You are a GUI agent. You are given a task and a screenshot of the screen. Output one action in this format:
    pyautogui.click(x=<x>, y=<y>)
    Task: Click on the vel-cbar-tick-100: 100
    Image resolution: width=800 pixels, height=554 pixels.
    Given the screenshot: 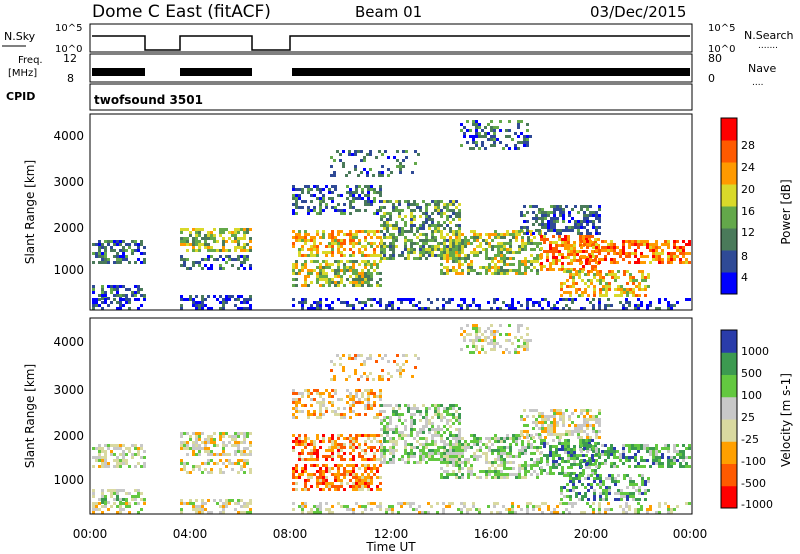 What is the action you would take?
    pyautogui.click(x=751, y=395)
    